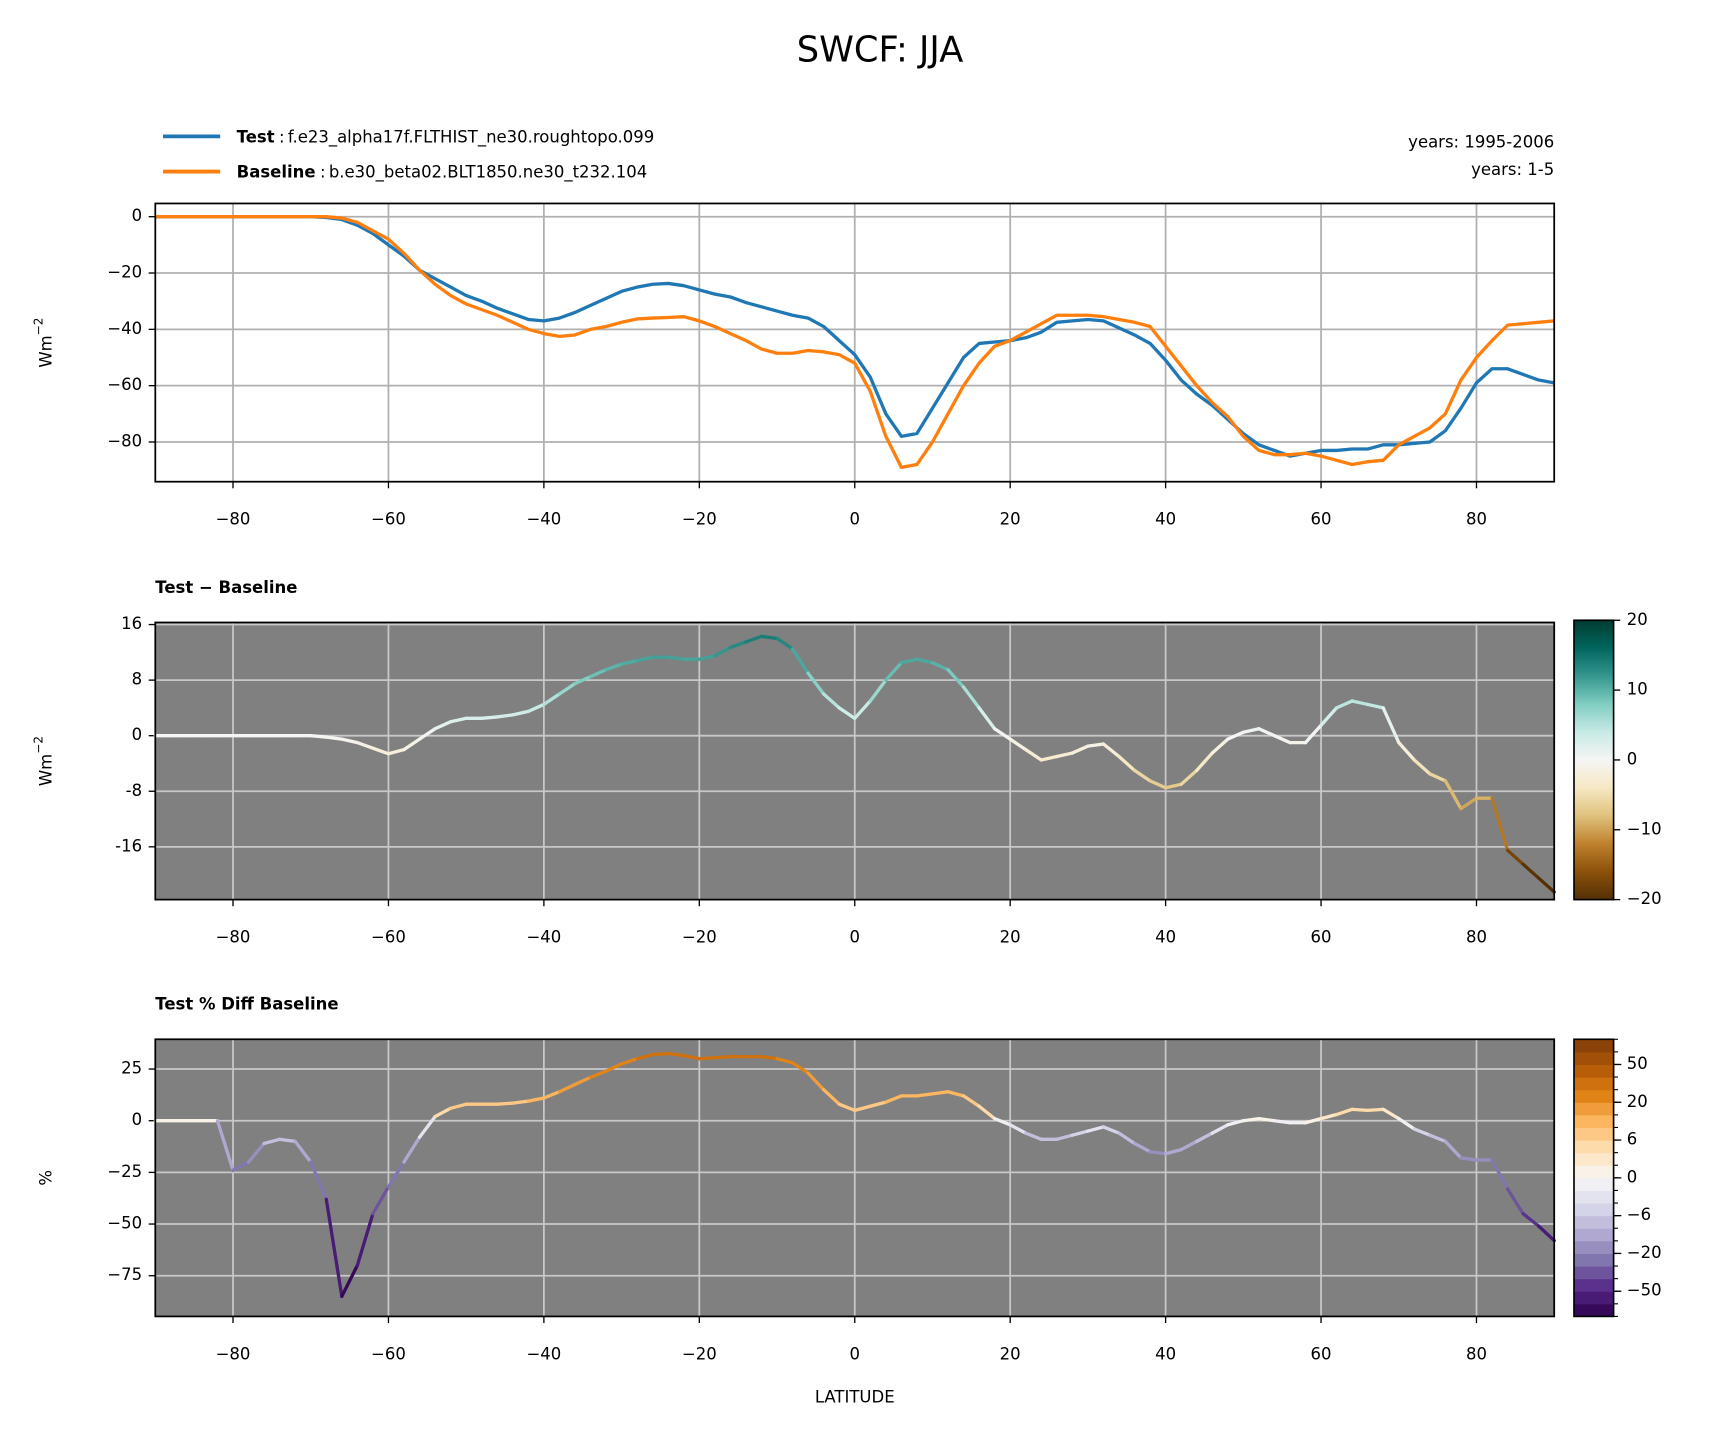 The height and width of the screenshot is (1433, 1715). What do you see at coordinates (38, 326) in the screenshot?
I see `y-label-sup: −2` at bounding box center [38, 326].